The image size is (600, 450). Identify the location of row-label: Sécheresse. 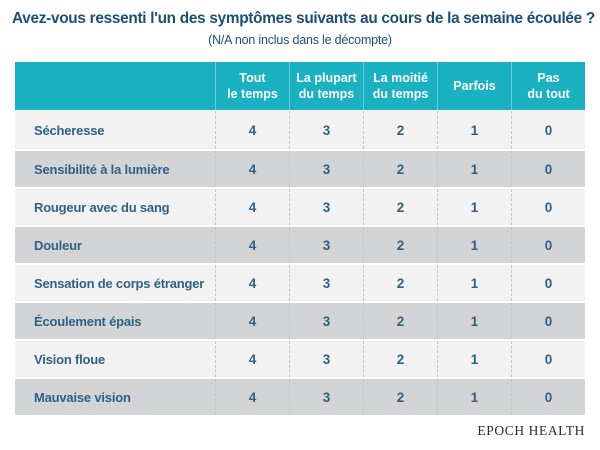
(69, 130).